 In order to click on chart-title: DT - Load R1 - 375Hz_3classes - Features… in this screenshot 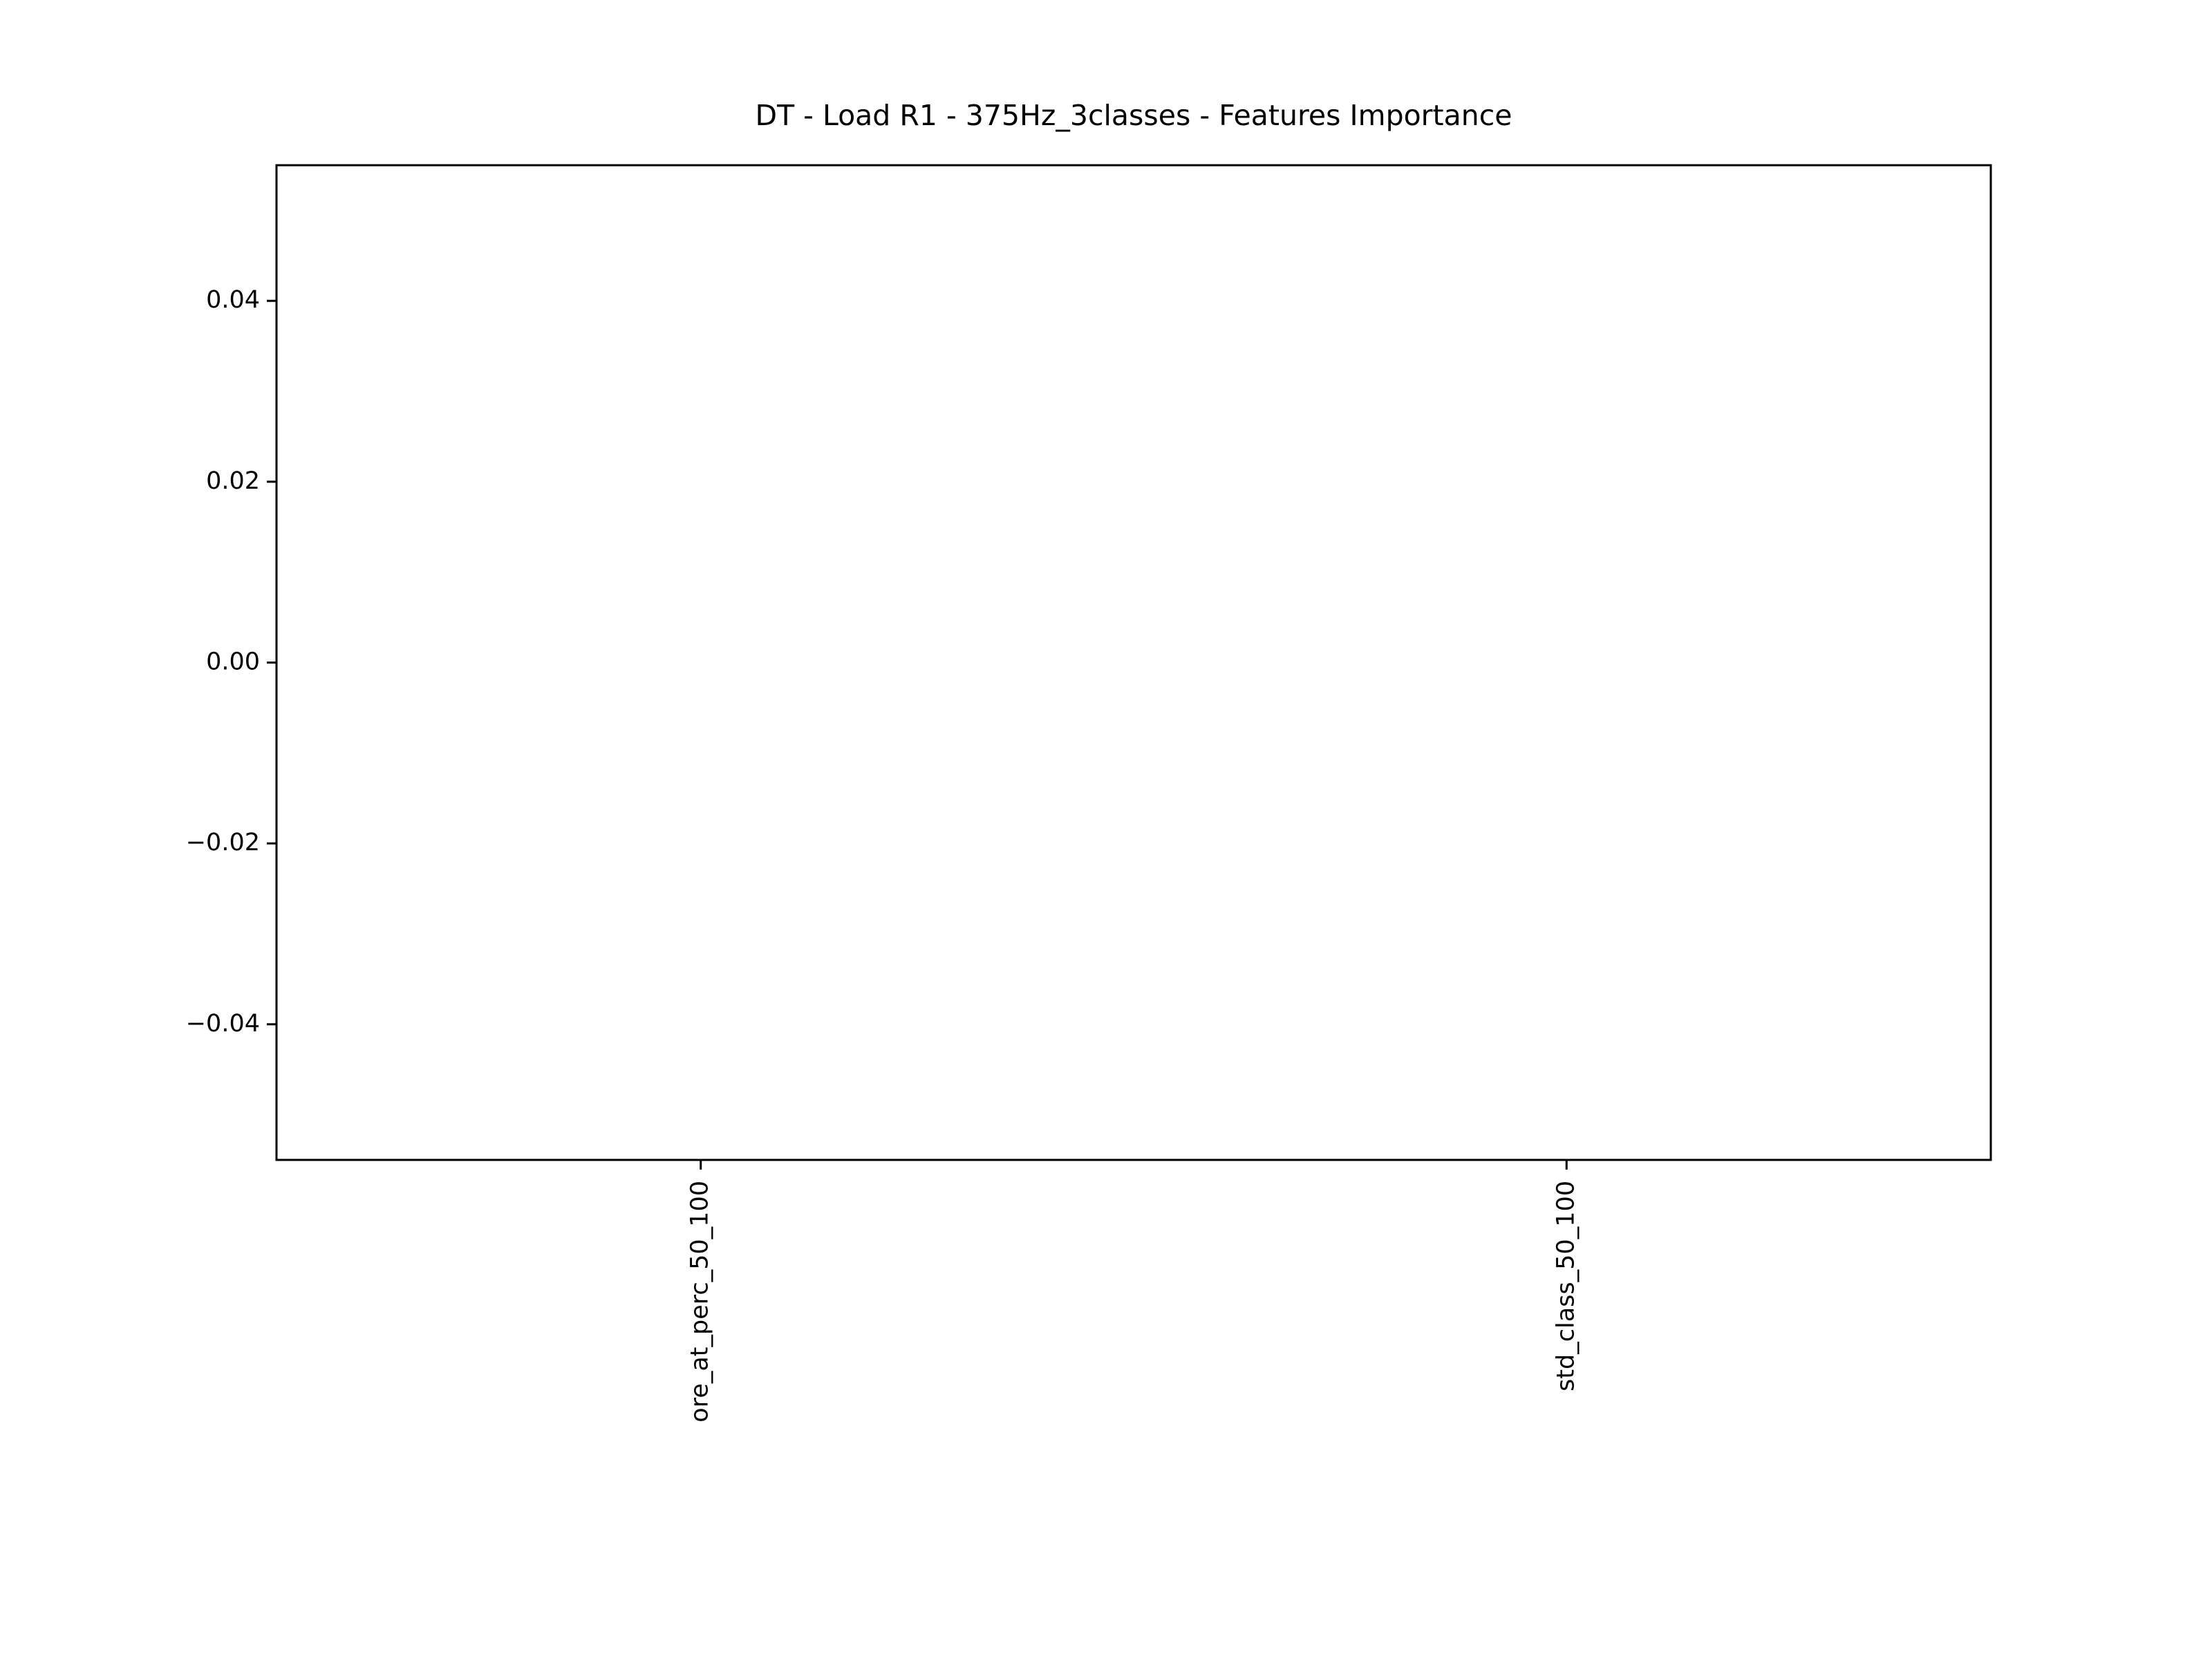, I will do `click(1134, 116)`.